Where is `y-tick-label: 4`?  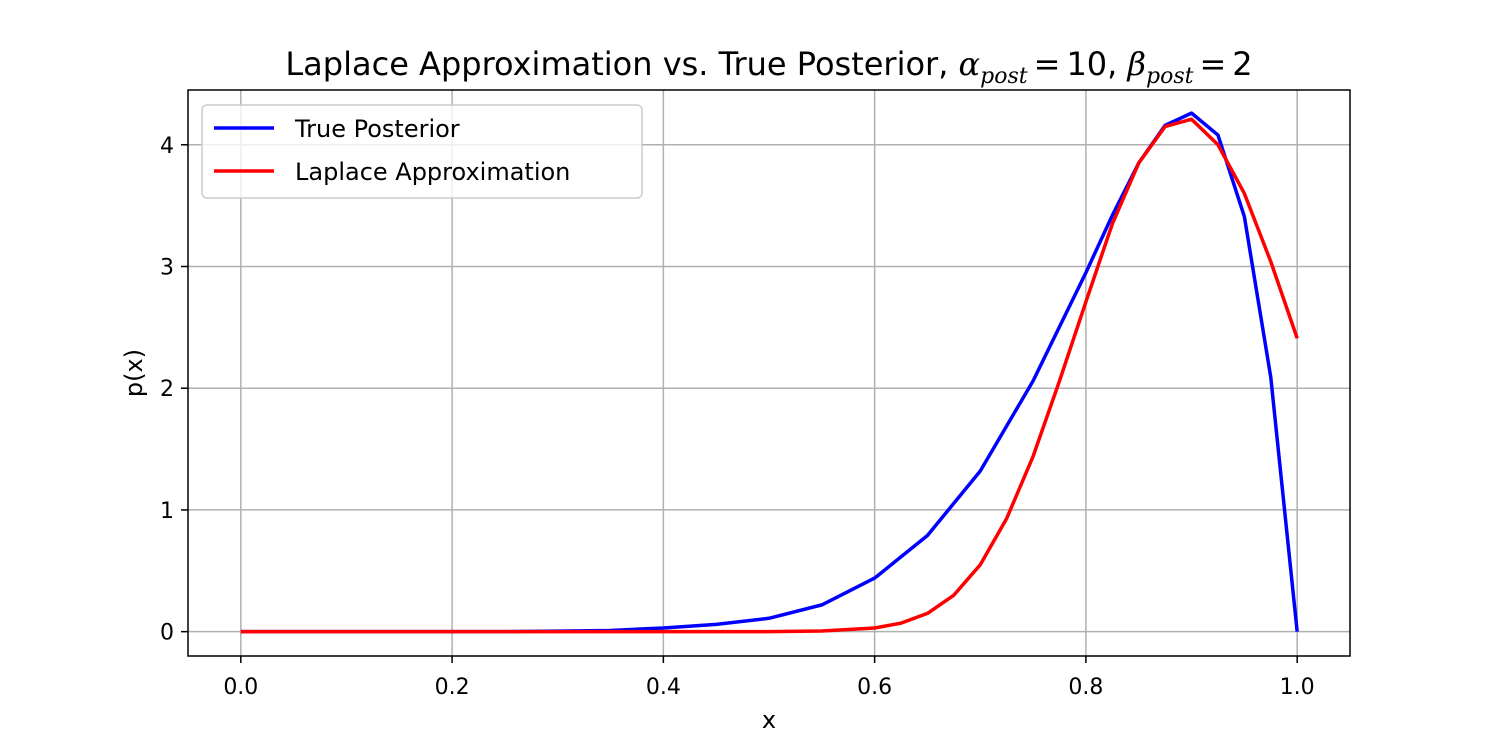
y-tick-label: 4 is located at coordinates (167, 146).